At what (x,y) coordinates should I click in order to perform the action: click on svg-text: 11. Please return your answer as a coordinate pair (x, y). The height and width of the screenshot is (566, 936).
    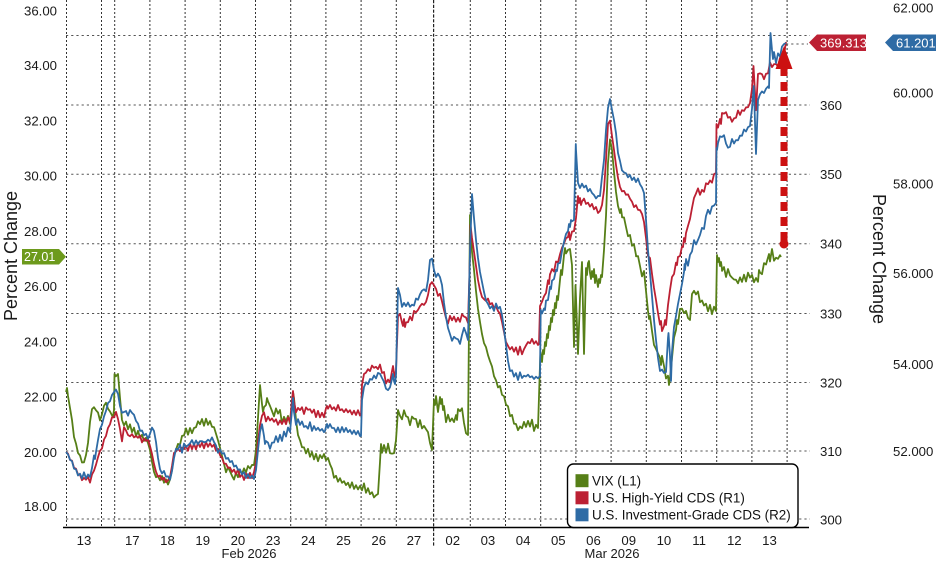
    Looking at the image, I should click on (699, 540).